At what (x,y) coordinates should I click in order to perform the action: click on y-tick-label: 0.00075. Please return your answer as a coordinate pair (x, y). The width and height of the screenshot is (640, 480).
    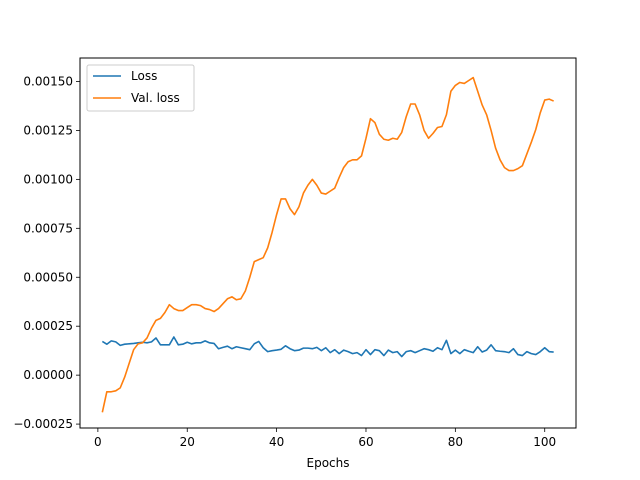
    Looking at the image, I should click on (48, 228).